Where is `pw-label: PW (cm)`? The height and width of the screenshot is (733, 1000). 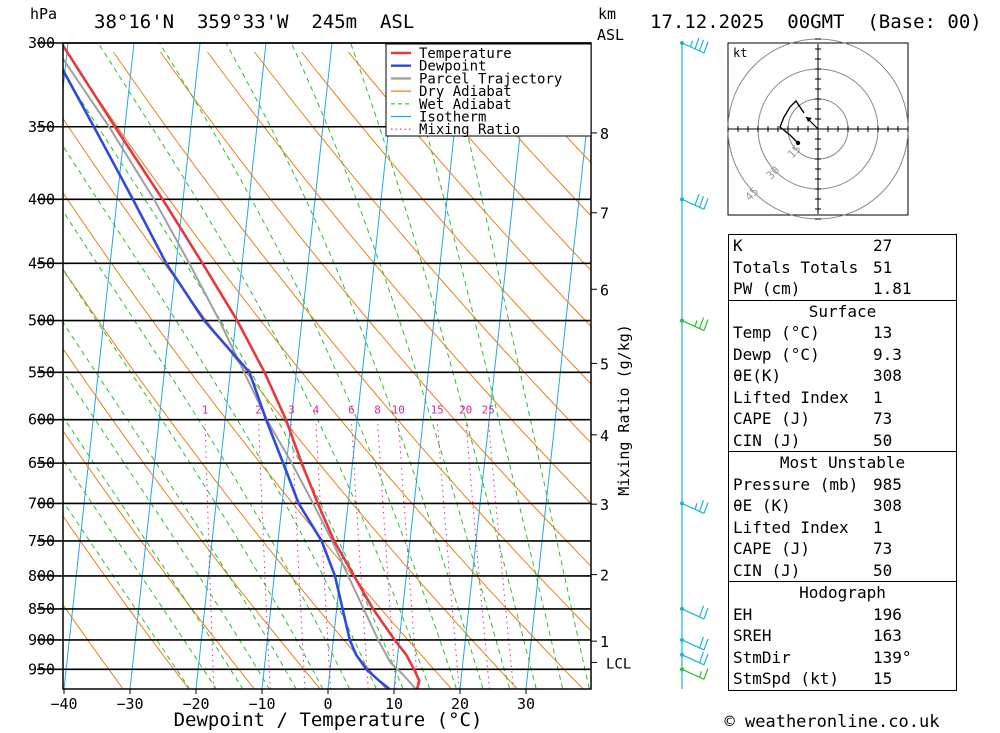 pw-label: PW (cm) is located at coordinates (767, 288).